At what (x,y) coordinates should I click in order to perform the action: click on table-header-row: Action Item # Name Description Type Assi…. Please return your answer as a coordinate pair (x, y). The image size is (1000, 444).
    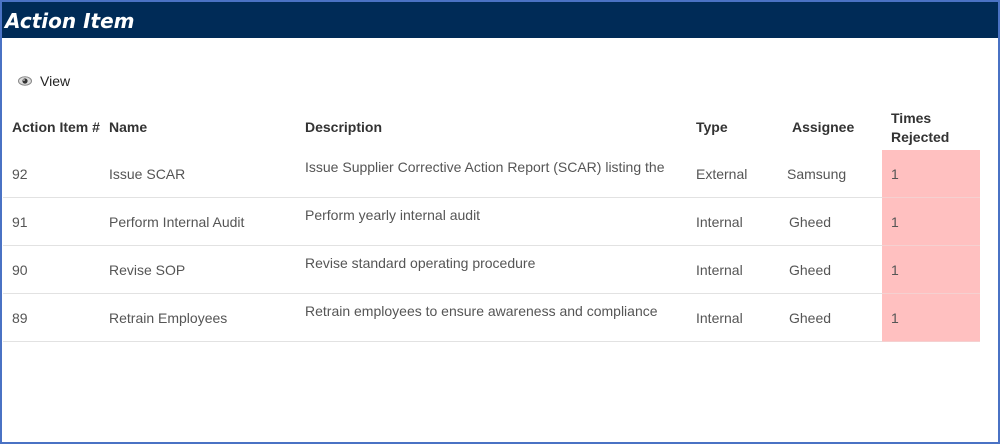
    Looking at the image, I should click on (491, 127).